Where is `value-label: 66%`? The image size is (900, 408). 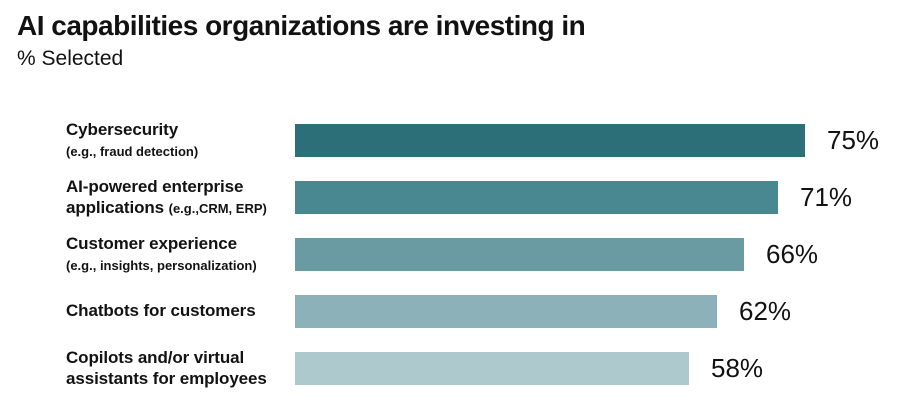
value-label: 66% is located at coordinates (792, 254).